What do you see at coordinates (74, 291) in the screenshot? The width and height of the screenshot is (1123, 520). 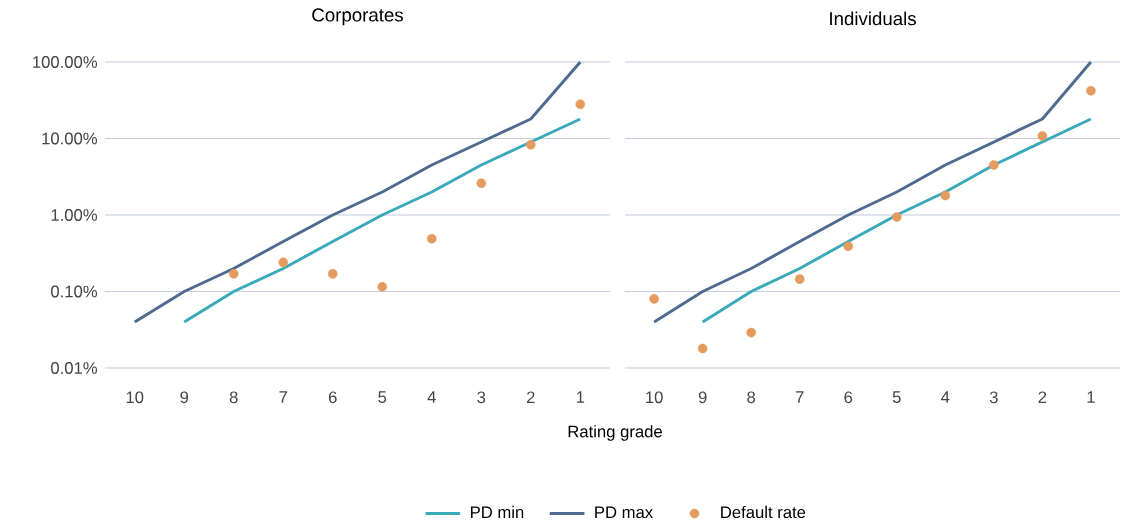 I see `y-tick-label: 0.10%` at bounding box center [74, 291].